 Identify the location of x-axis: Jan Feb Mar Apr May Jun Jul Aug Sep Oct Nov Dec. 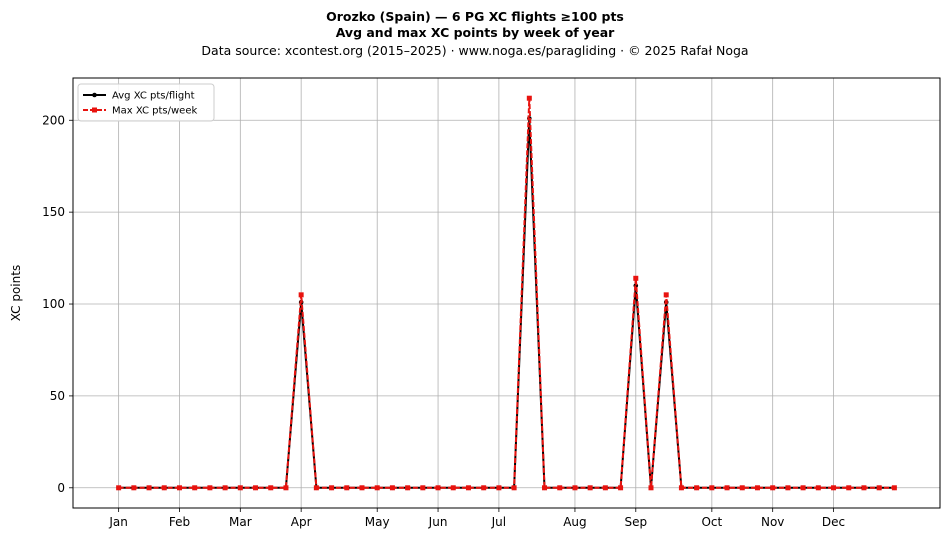
(476, 518).